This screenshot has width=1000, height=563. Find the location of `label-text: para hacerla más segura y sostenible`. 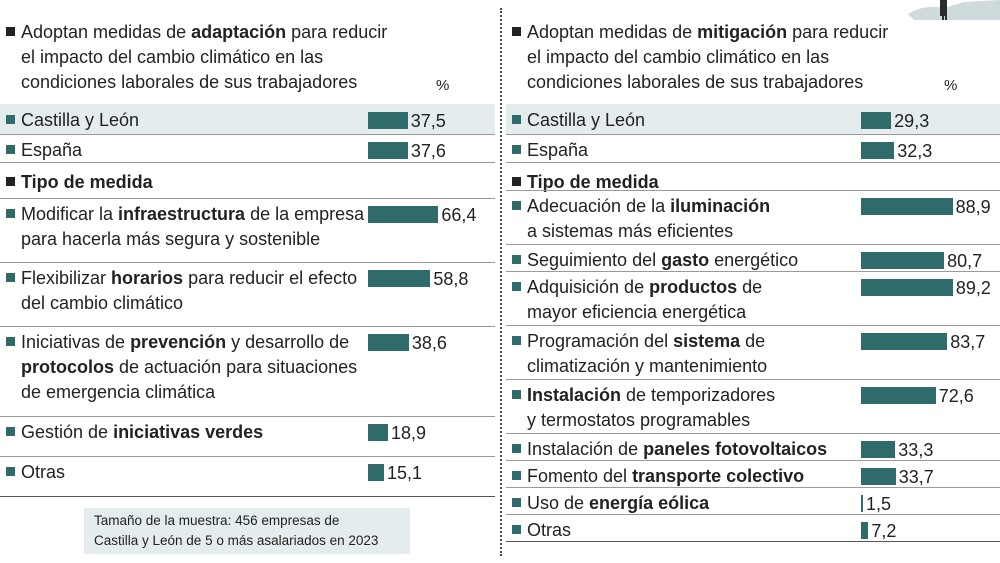

label-text: para hacerla más segura y sostenible is located at coordinates (171, 239).